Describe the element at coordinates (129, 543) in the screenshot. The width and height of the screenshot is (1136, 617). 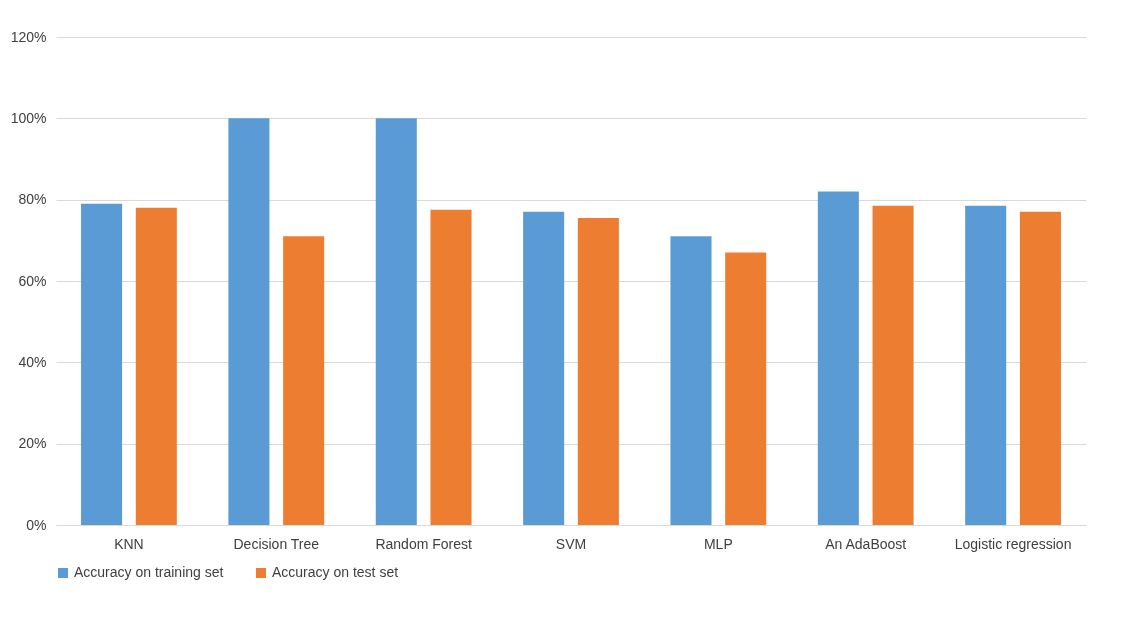
I see `x-tick-label: KNN` at that location.